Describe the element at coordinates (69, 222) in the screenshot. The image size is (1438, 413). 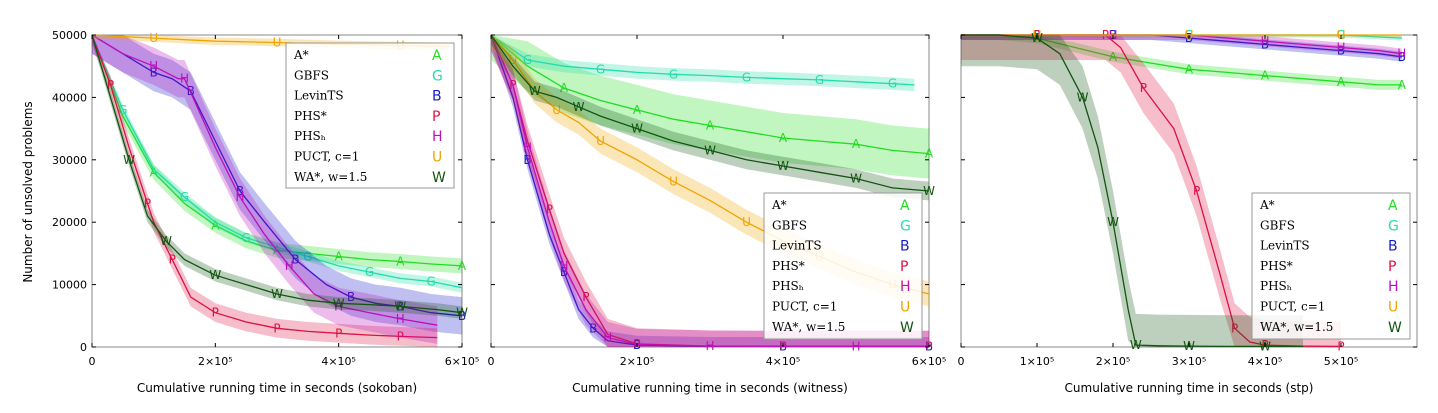
I see `y-tick-label: 20000` at that location.